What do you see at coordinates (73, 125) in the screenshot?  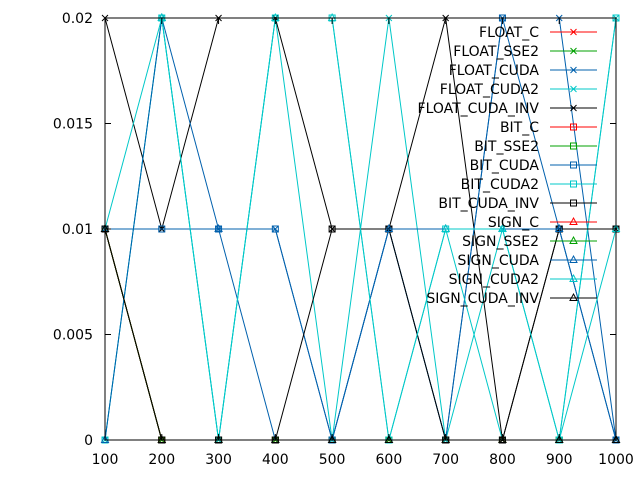 I see `y-tick-label: 0.015` at bounding box center [73, 125].